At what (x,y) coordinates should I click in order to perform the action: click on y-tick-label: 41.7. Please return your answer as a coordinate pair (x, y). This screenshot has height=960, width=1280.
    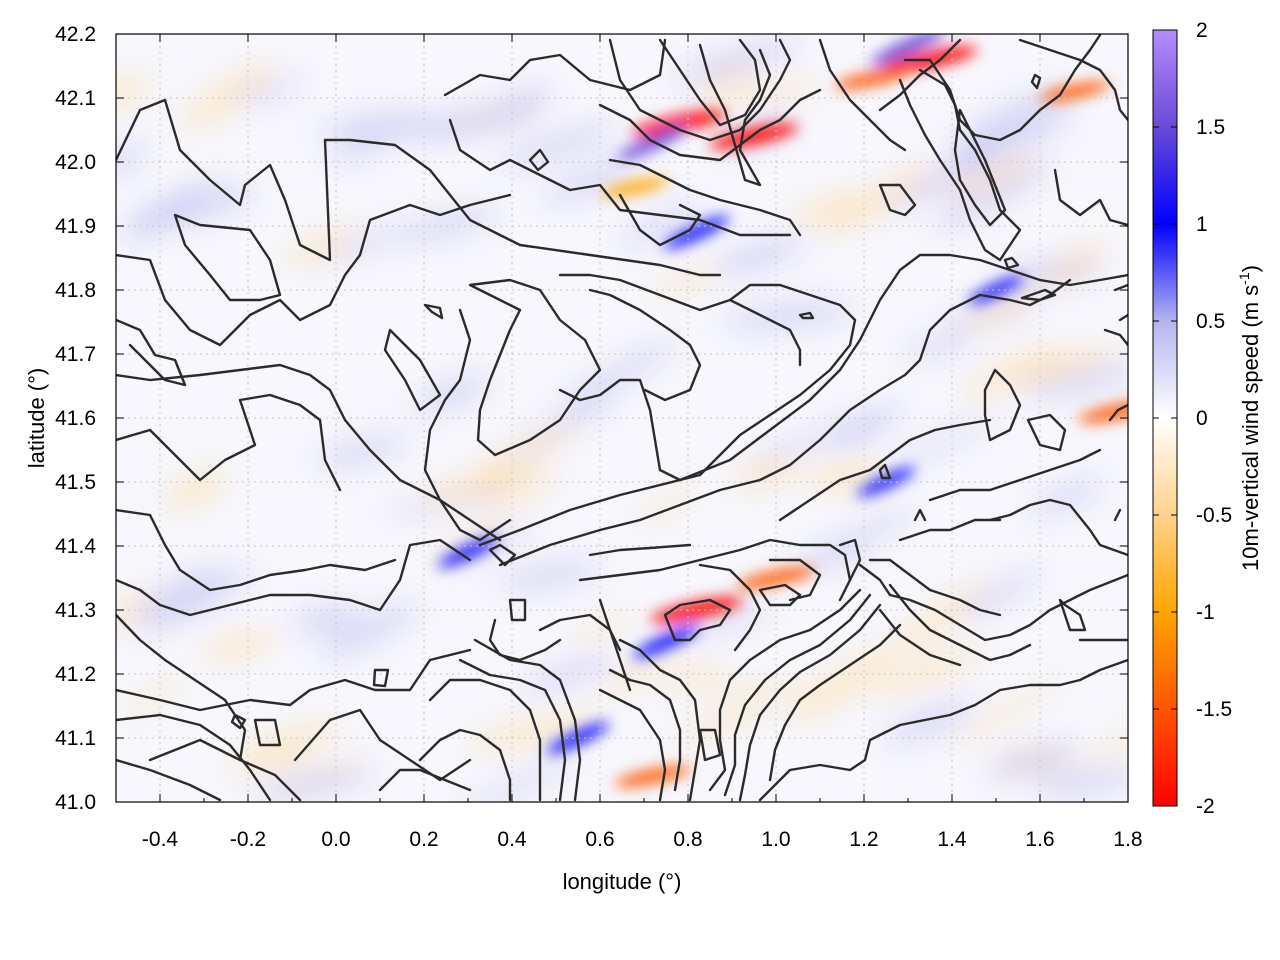
    Looking at the image, I should click on (75, 354).